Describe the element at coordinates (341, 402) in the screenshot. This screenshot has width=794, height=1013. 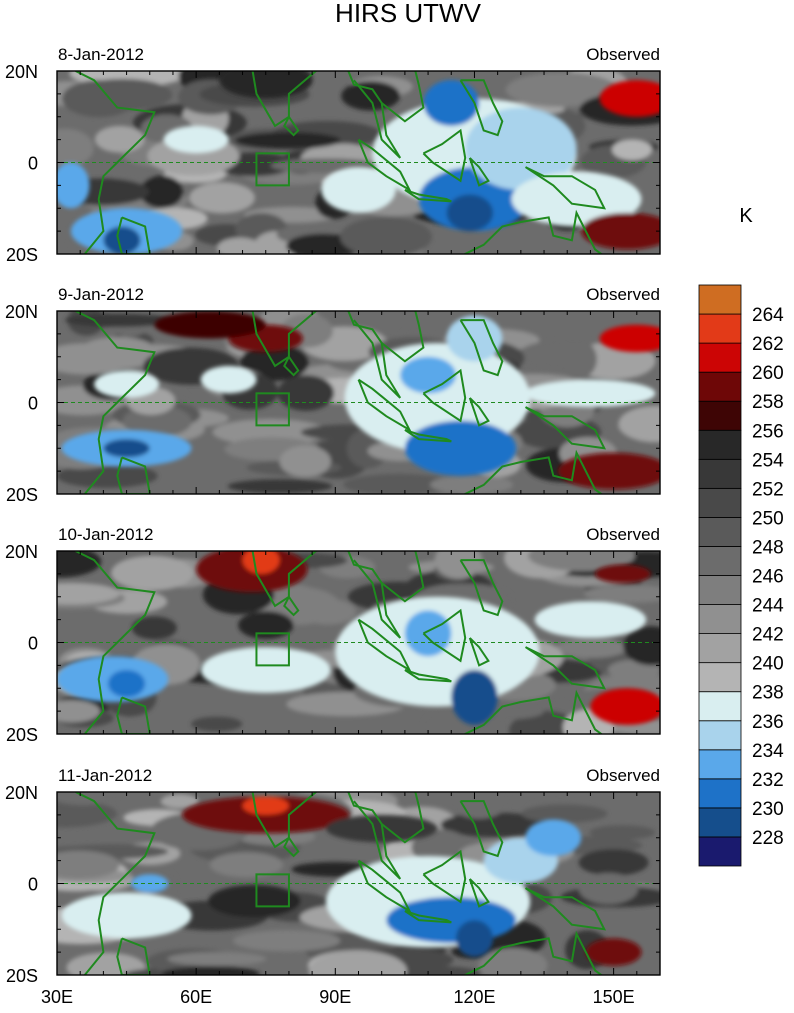
I see `coastlines` at that location.